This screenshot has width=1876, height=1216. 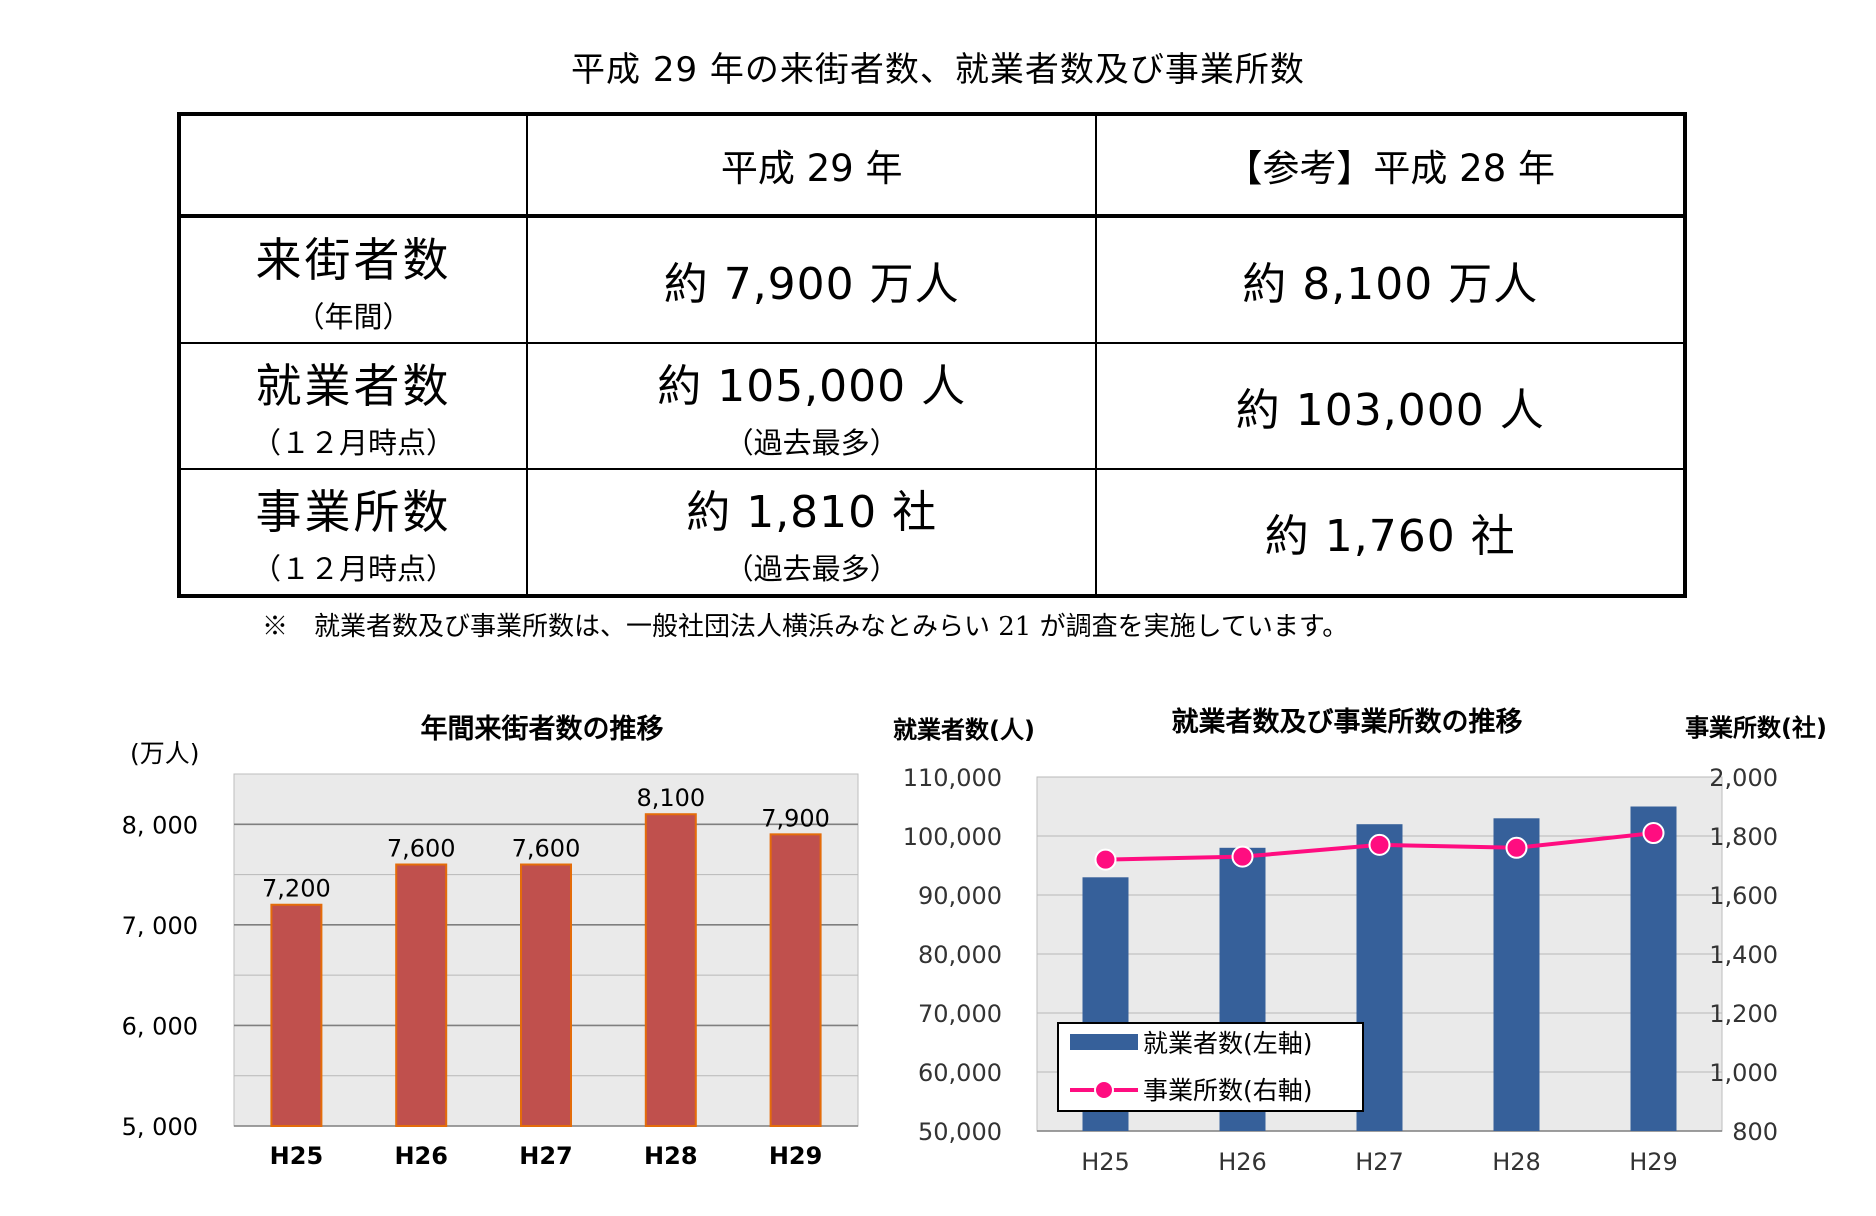 I want to click on chart1-x-tick-label: H29, so click(x=795, y=1156).